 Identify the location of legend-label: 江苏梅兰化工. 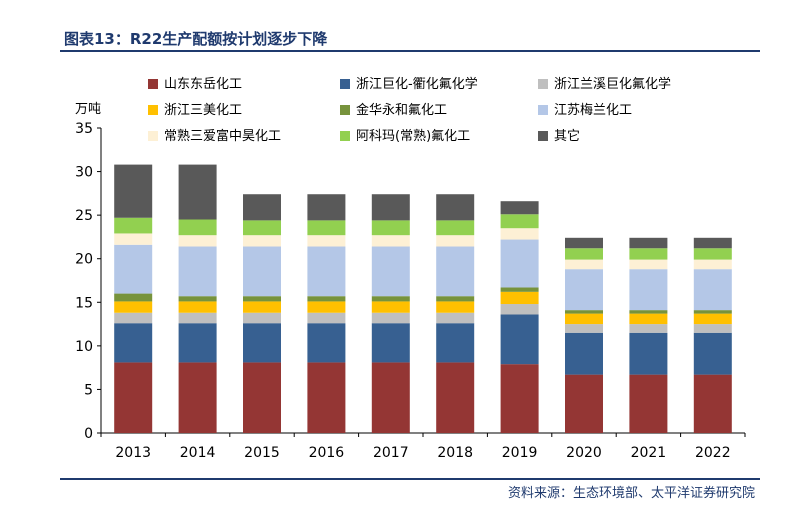
(593, 110).